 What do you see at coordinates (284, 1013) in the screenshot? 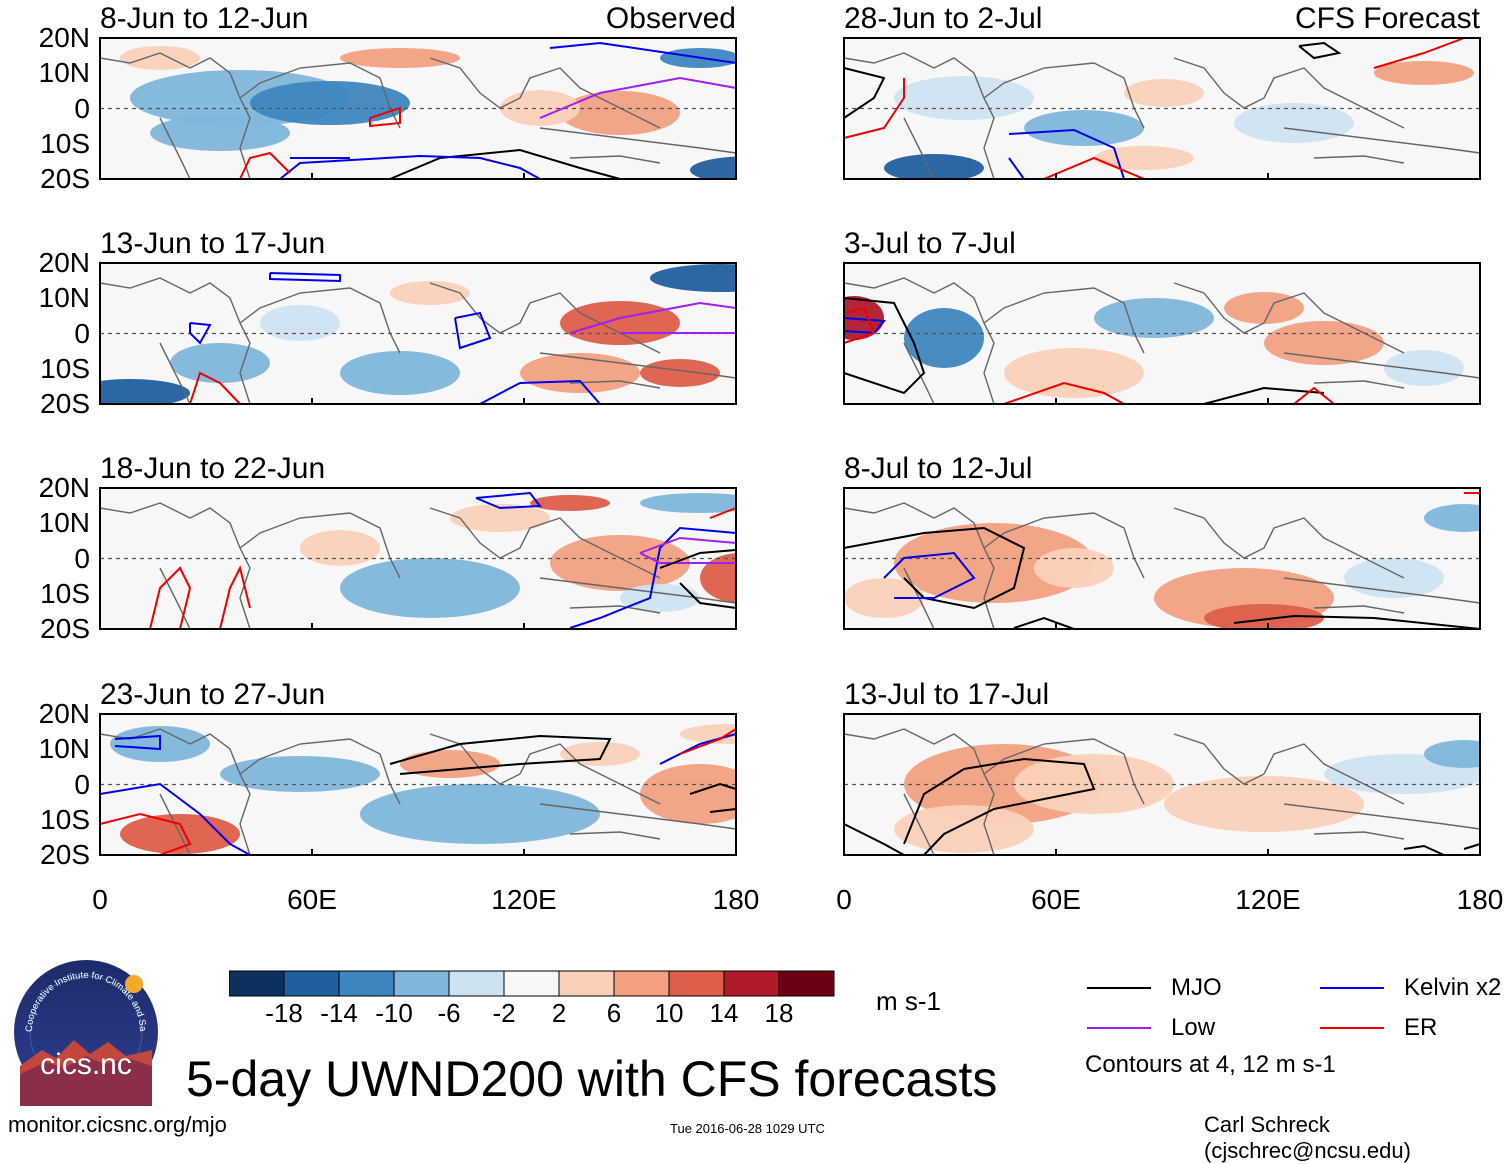
I see `colorbar-level: -18` at bounding box center [284, 1013].